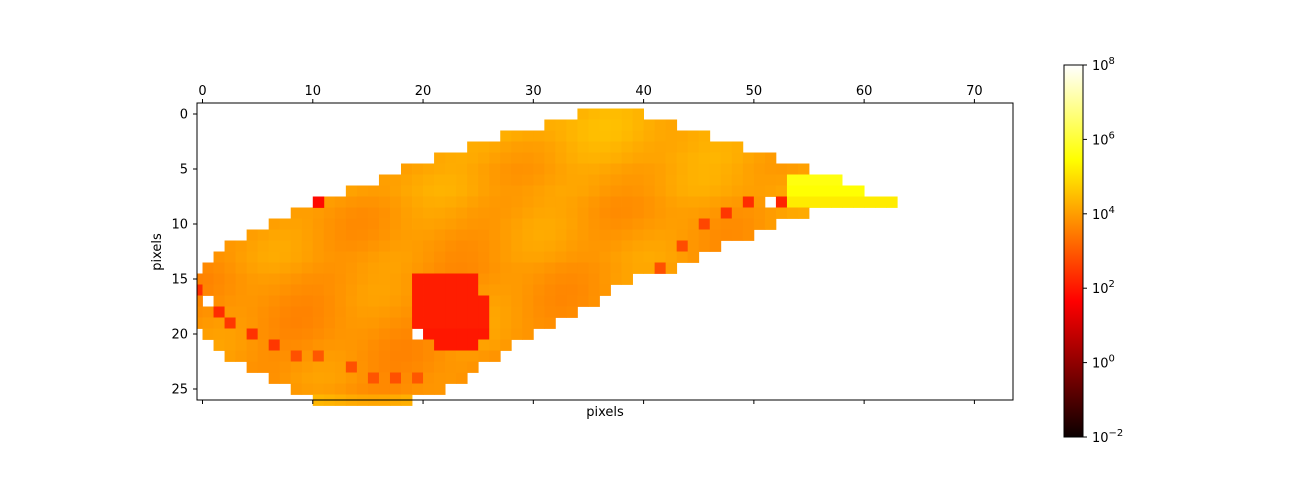  I want to click on y-axis-ticks: 0 5 10 15 20 25, so click(184, 253).